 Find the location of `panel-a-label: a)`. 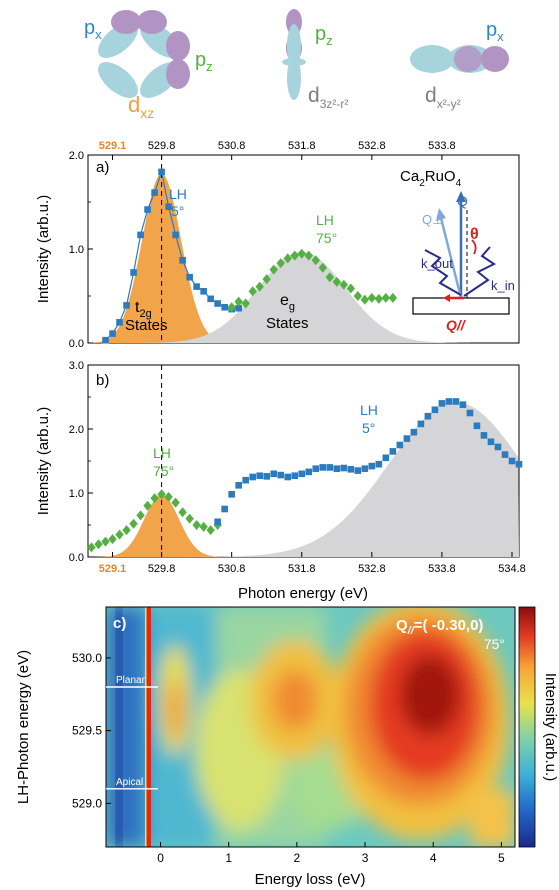

panel-a-label: a) is located at coordinates (102, 167).